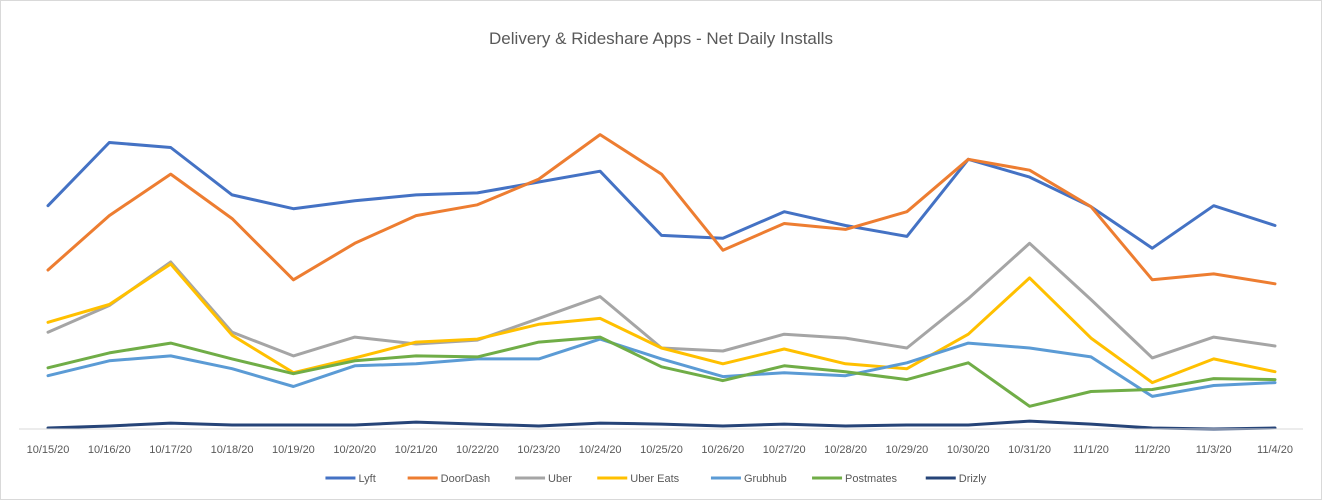 This screenshot has width=1322, height=500. I want to click on legend-label: Lyft, so click(366, 479).